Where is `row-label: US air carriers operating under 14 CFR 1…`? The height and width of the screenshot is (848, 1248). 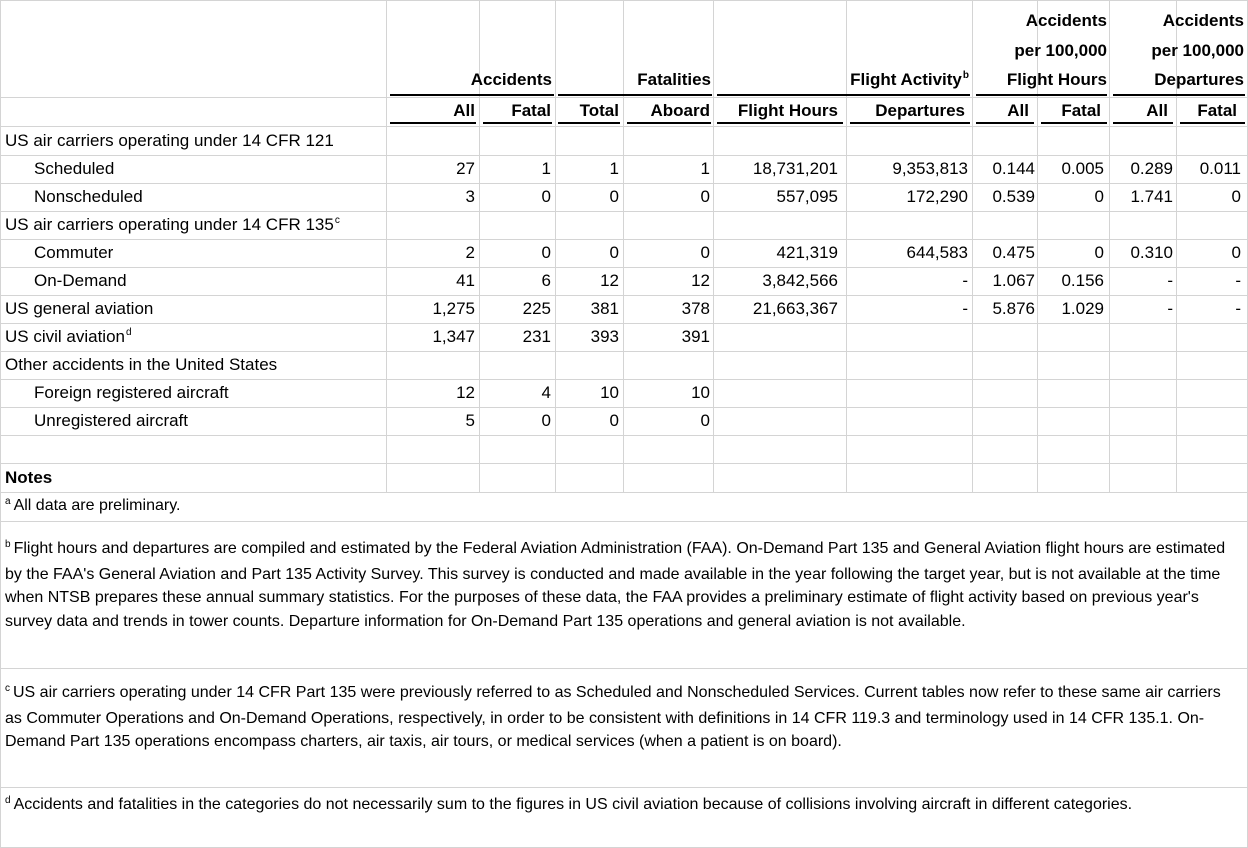
row-label: US air carriers operating under 14 CFR 1… is located at coordinates (172, 224).